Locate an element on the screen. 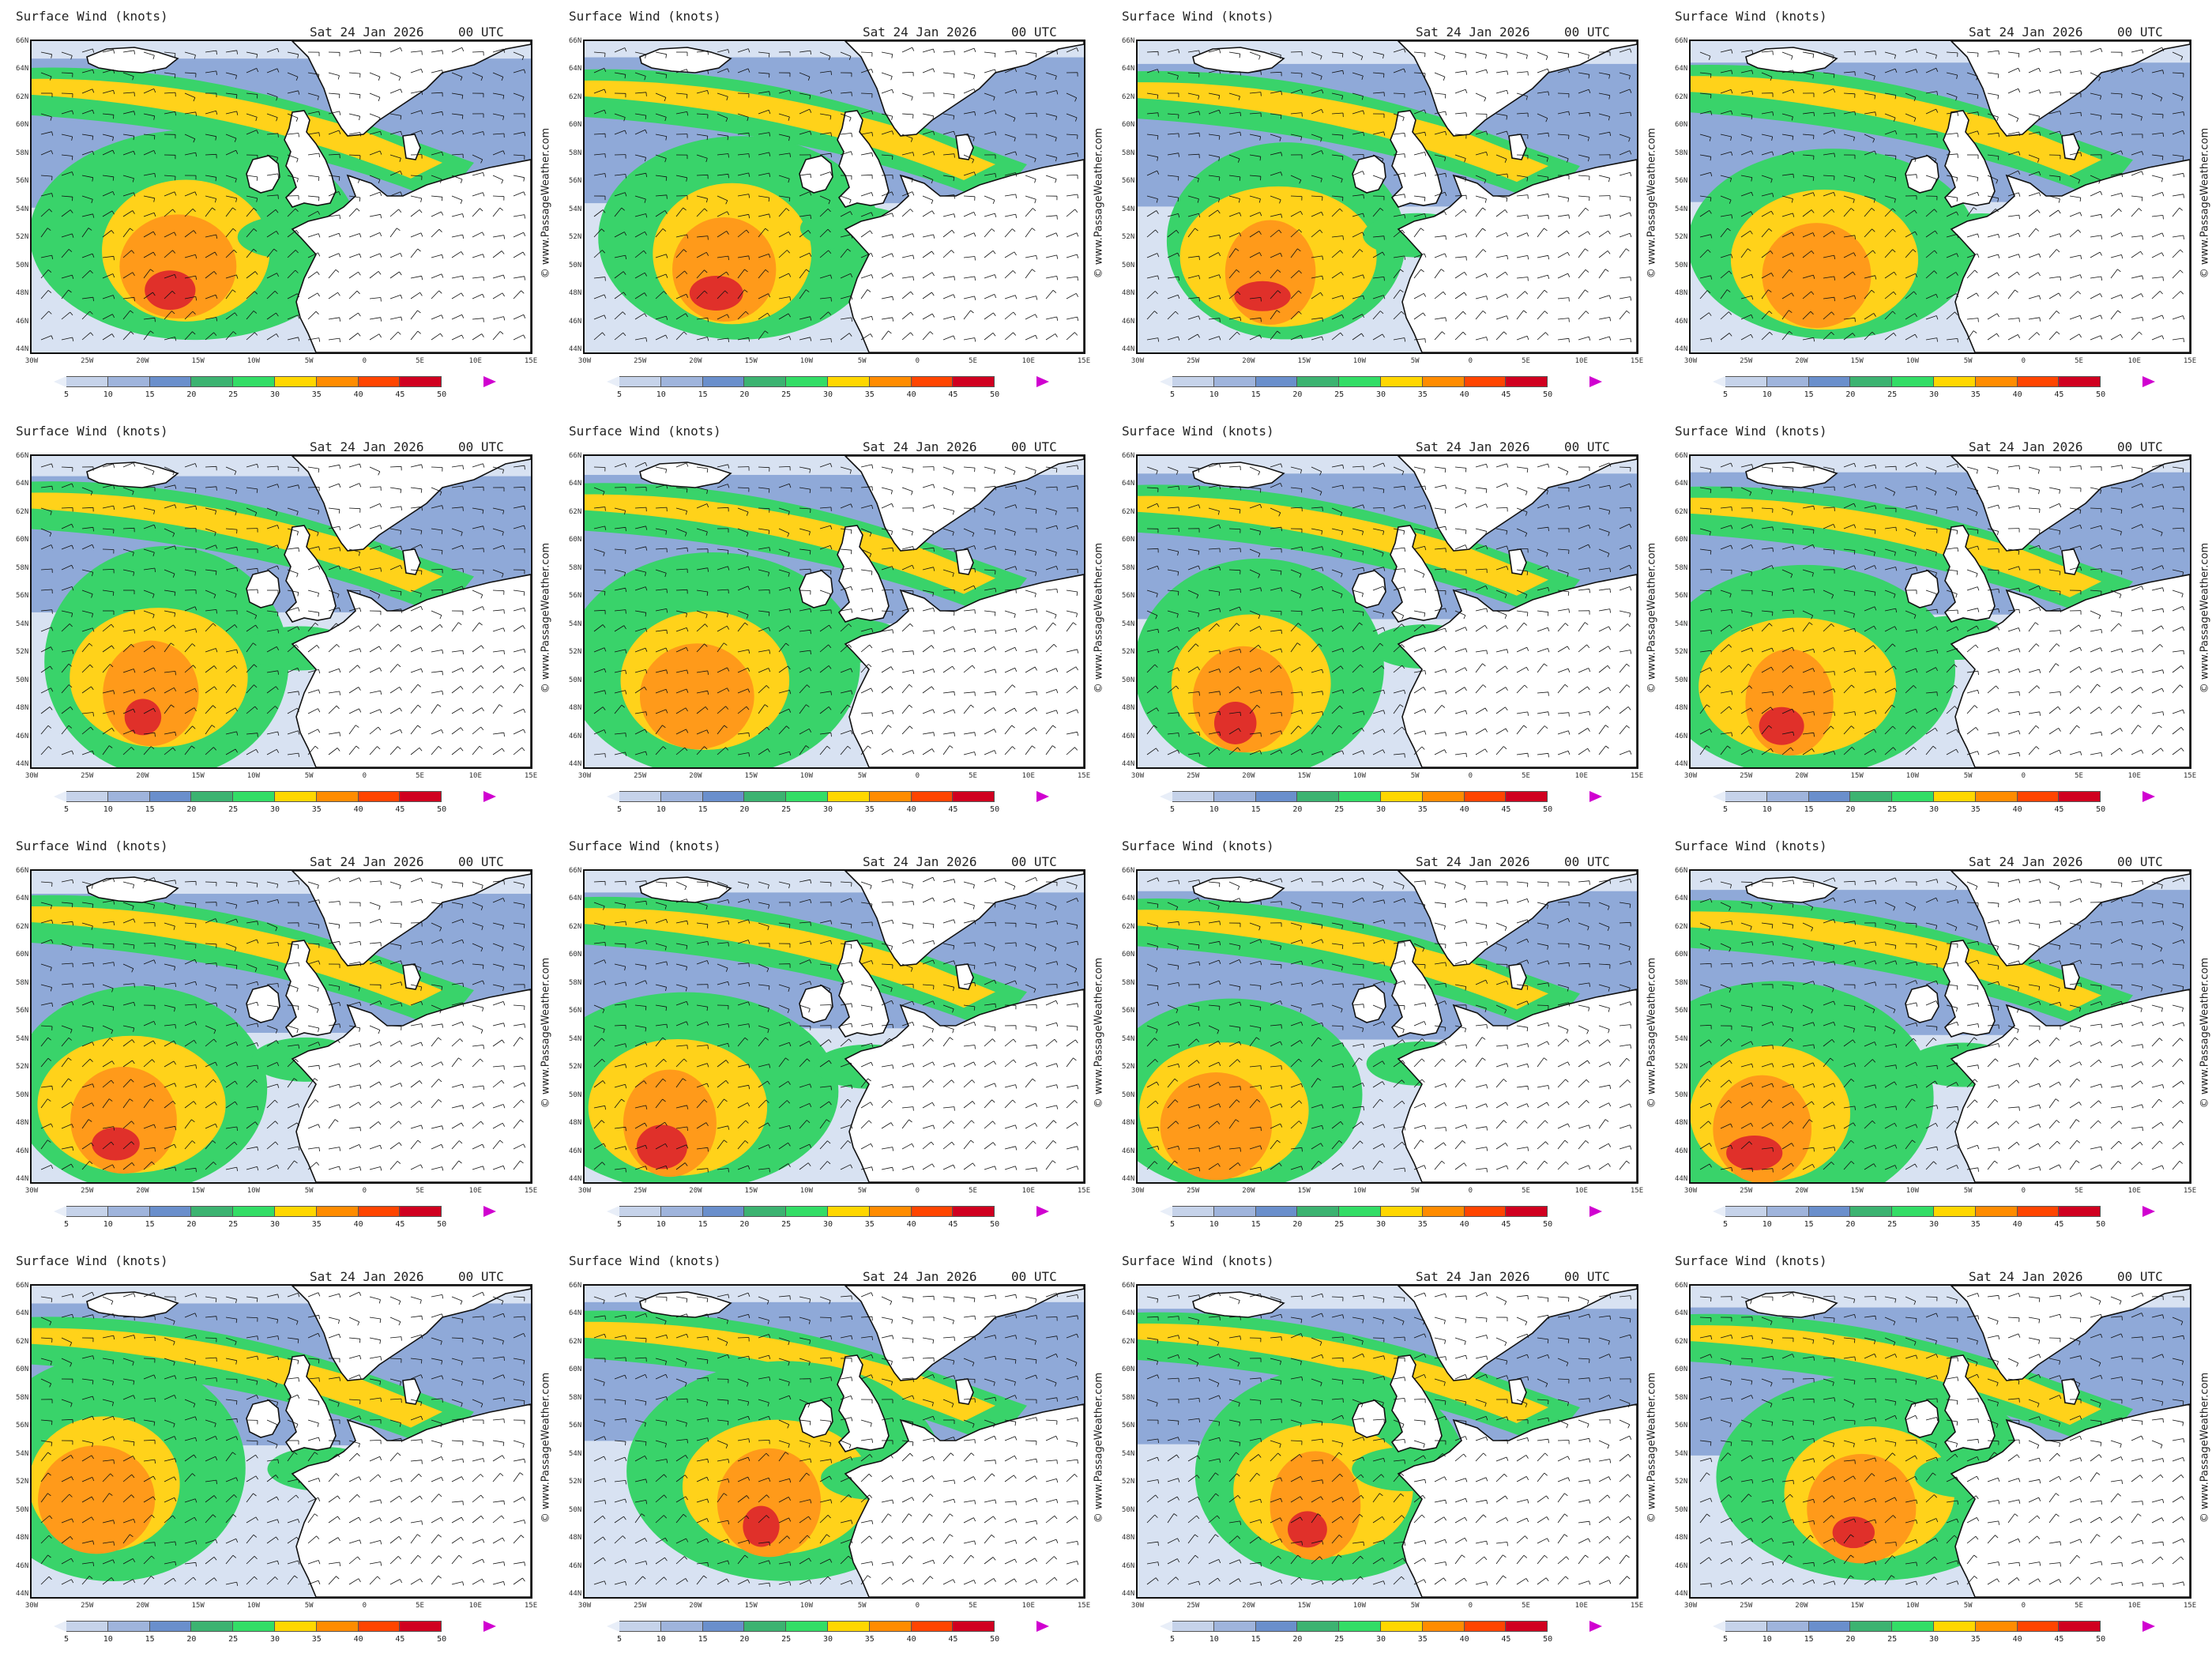 Image resolution: width=2212 pixels, height=1665 pixels. longitude-label: 0 is located at coordinates (365, 1191).